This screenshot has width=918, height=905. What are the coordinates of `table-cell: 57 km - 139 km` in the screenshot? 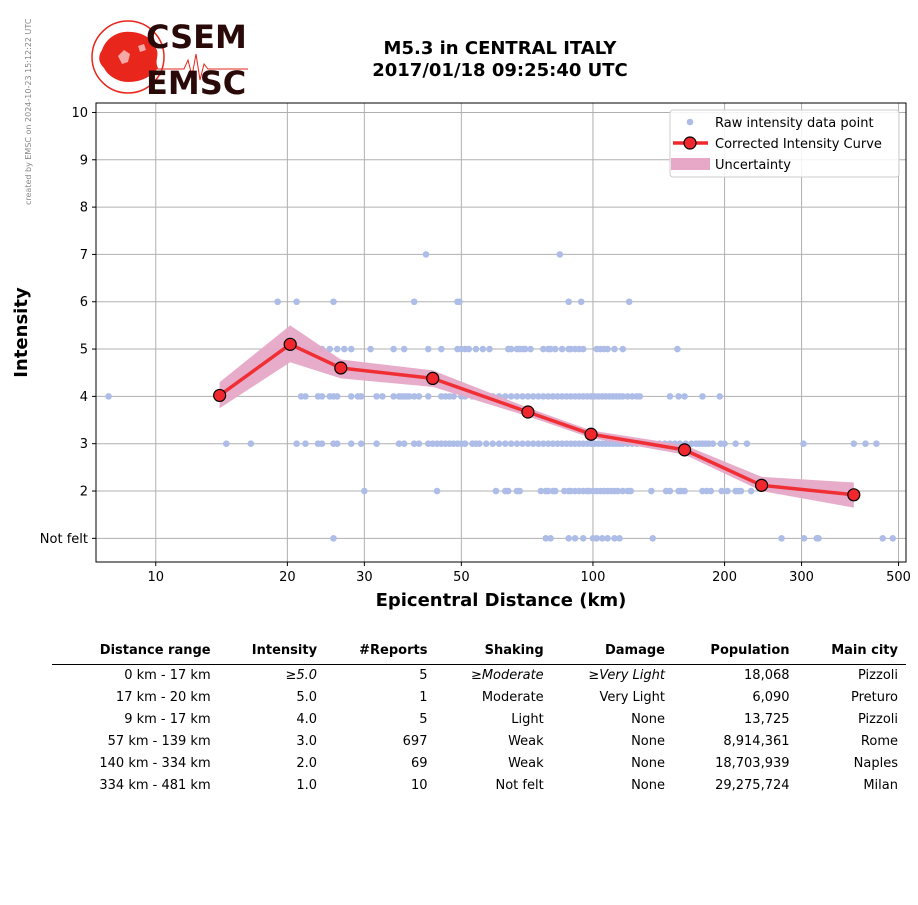 It's located at (159, 741).